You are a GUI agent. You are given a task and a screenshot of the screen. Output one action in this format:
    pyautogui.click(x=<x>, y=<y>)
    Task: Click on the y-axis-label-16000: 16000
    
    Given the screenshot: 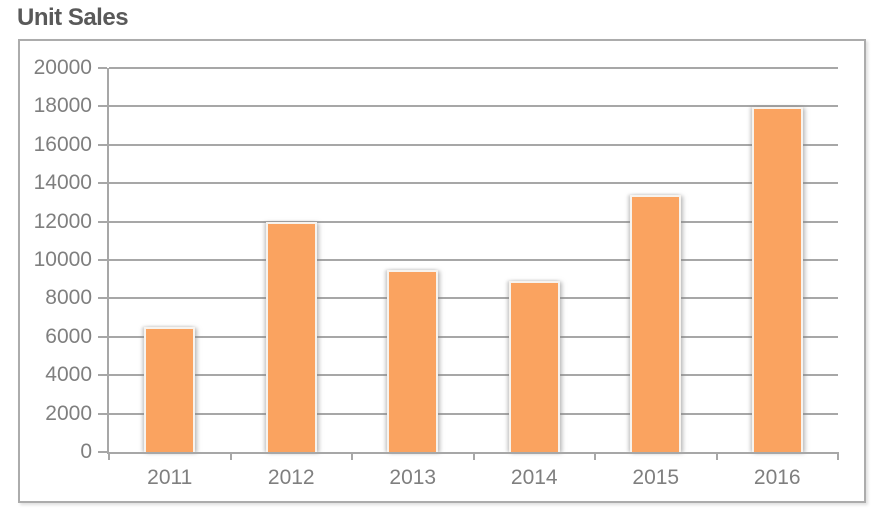 What is the action you would take?
    pyautogui.click(x=62, y=144)
    